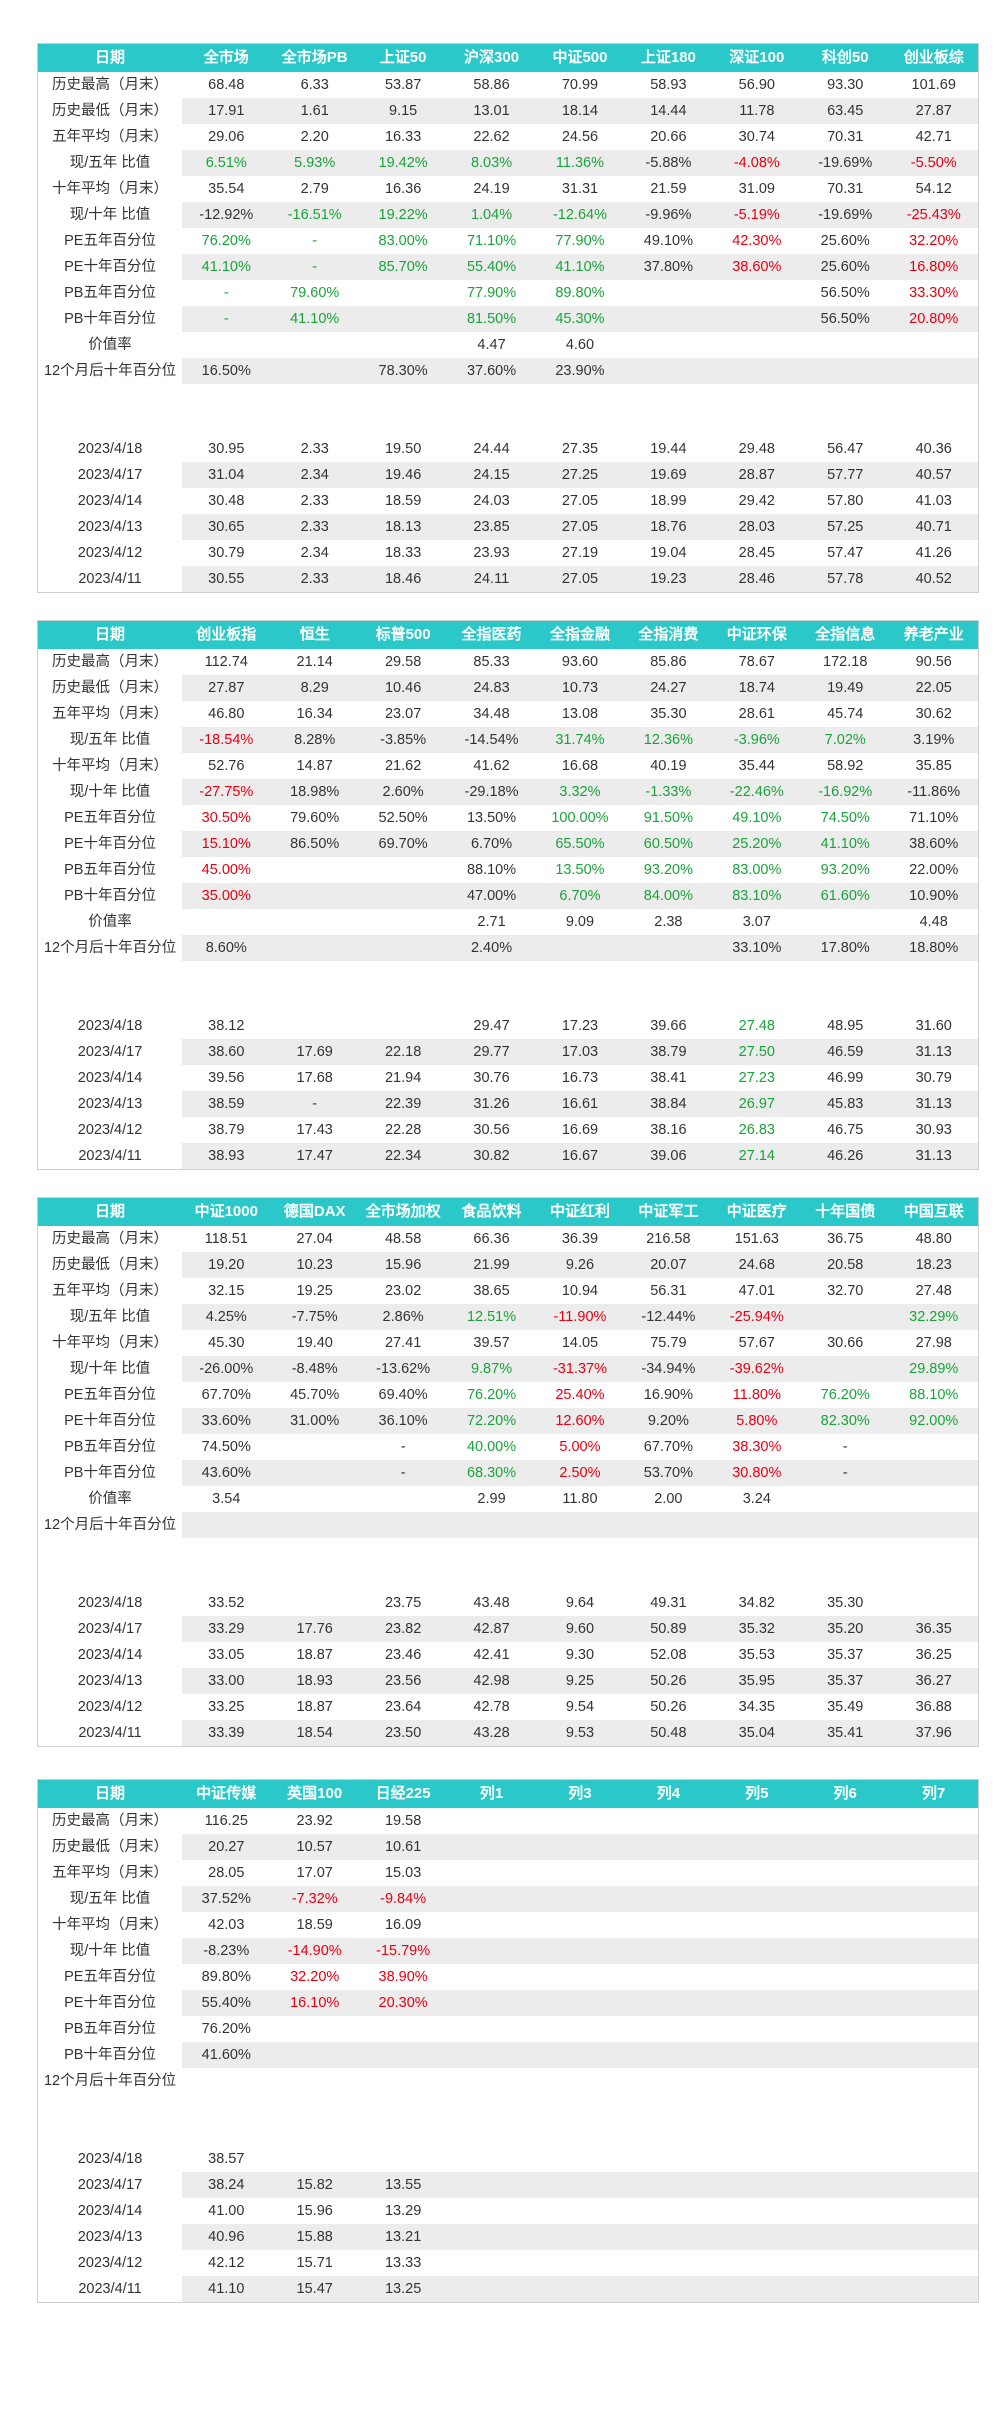  I want to click on table-row: 2023/4/12 42.12 15.71 13.33, so click(508, 2263).